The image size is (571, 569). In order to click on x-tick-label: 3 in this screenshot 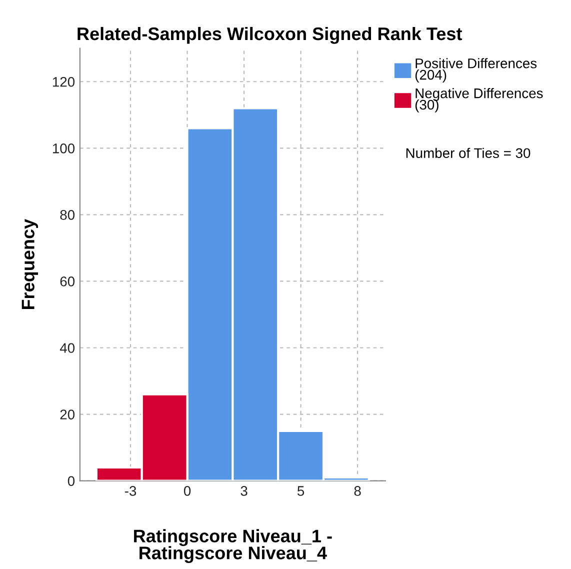, I will do `click(244, 491)`.